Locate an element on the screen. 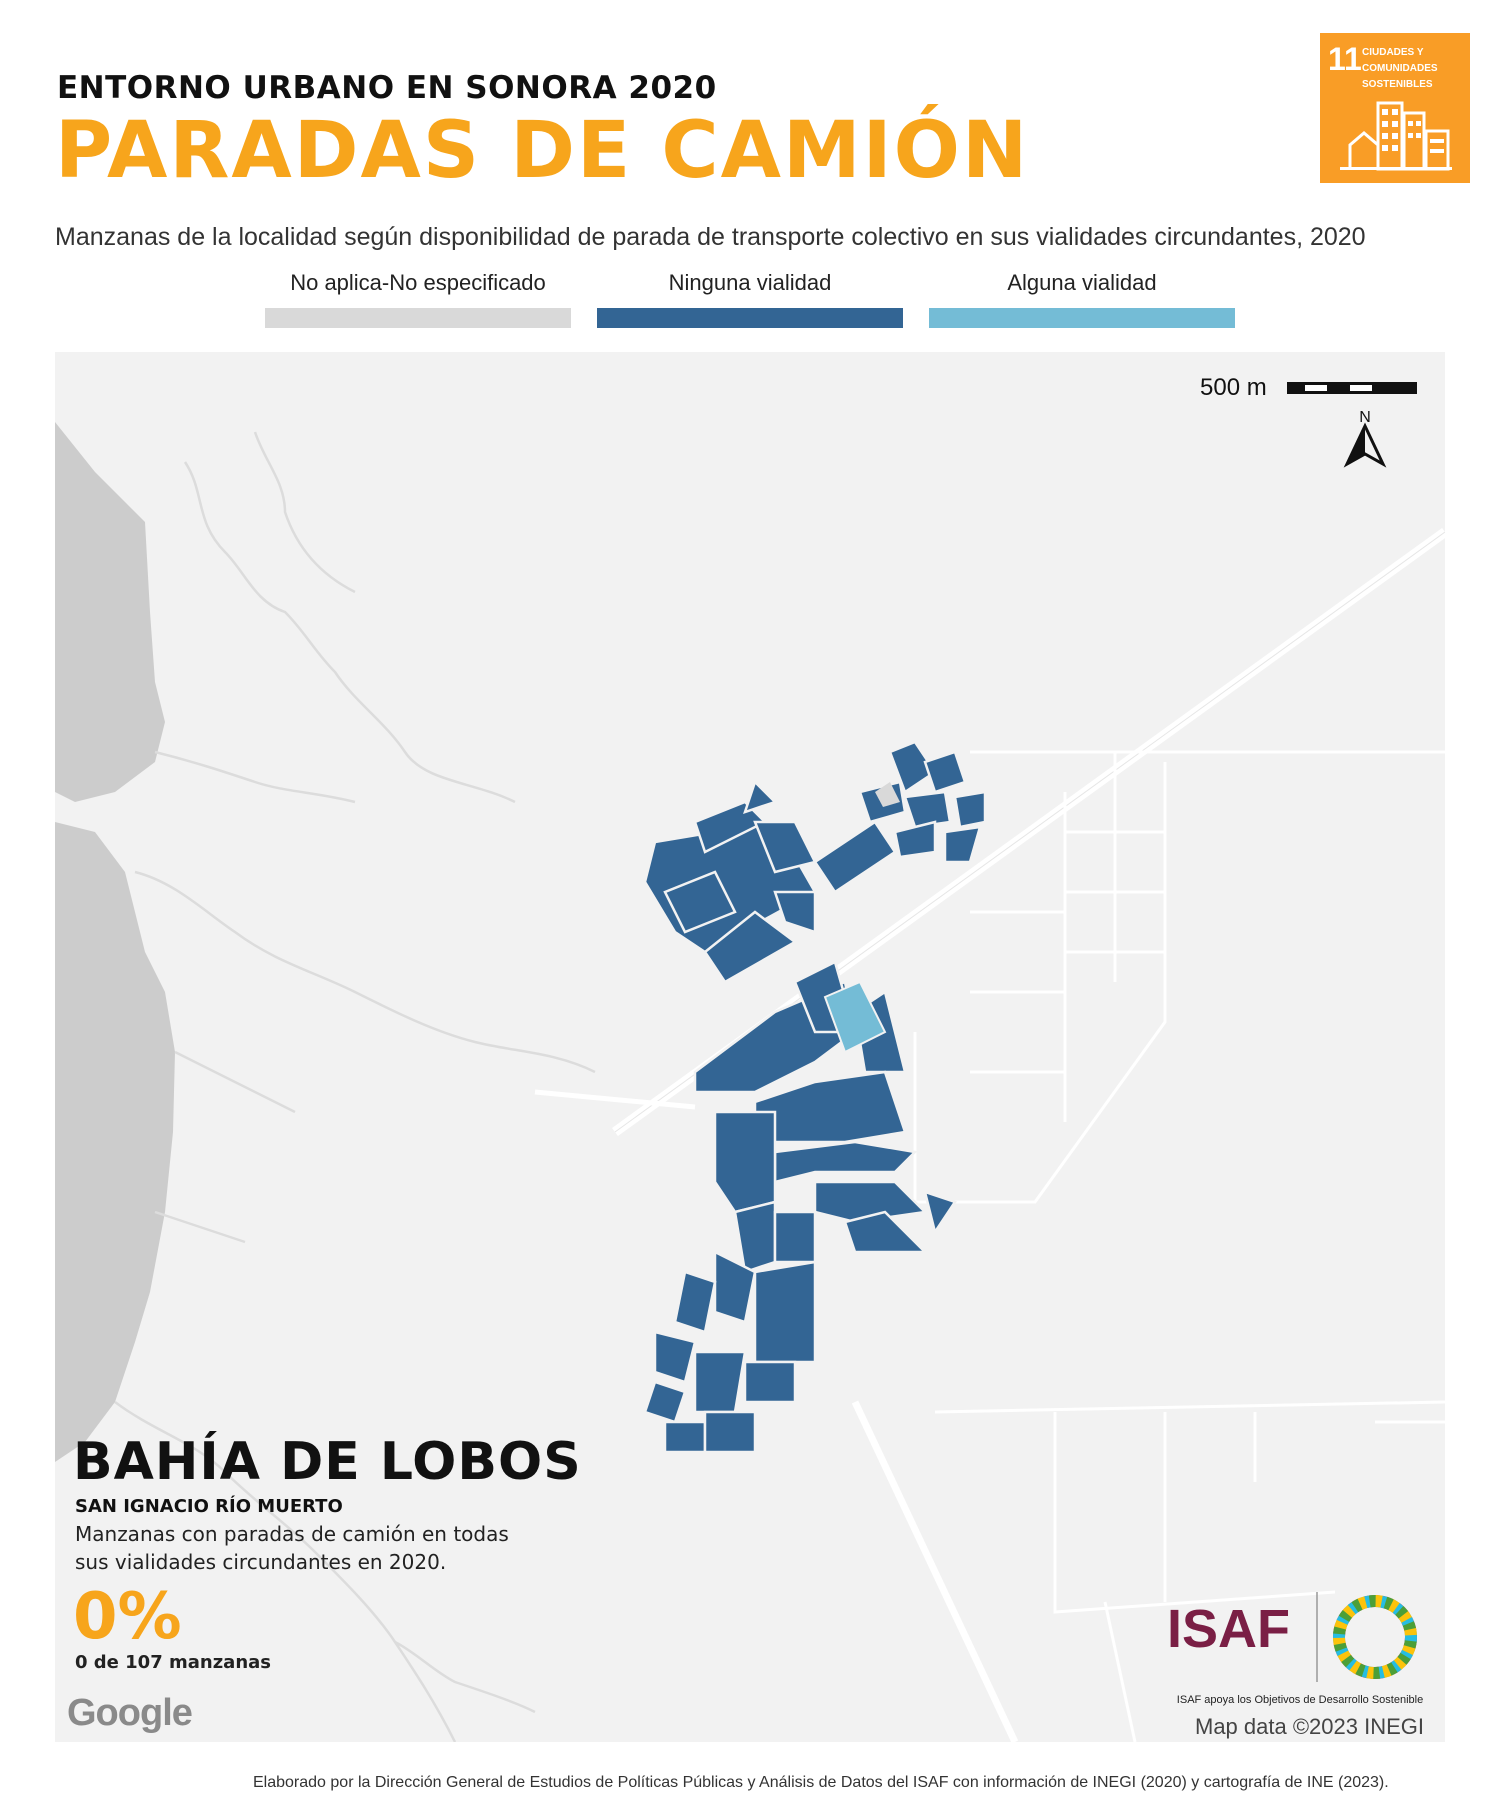 The image size is (1500, 1800). municipality-name: SAN IGNACIO RÍO MUERTO is located at coordinates (209, 1506).